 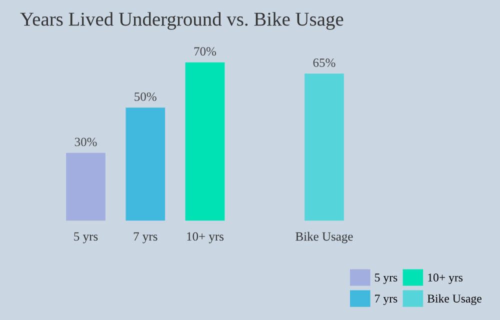 What do you see at coordinates (324, 62) in the screenshot?
I see `data-label: 65%` at bounding box center [324, 62].